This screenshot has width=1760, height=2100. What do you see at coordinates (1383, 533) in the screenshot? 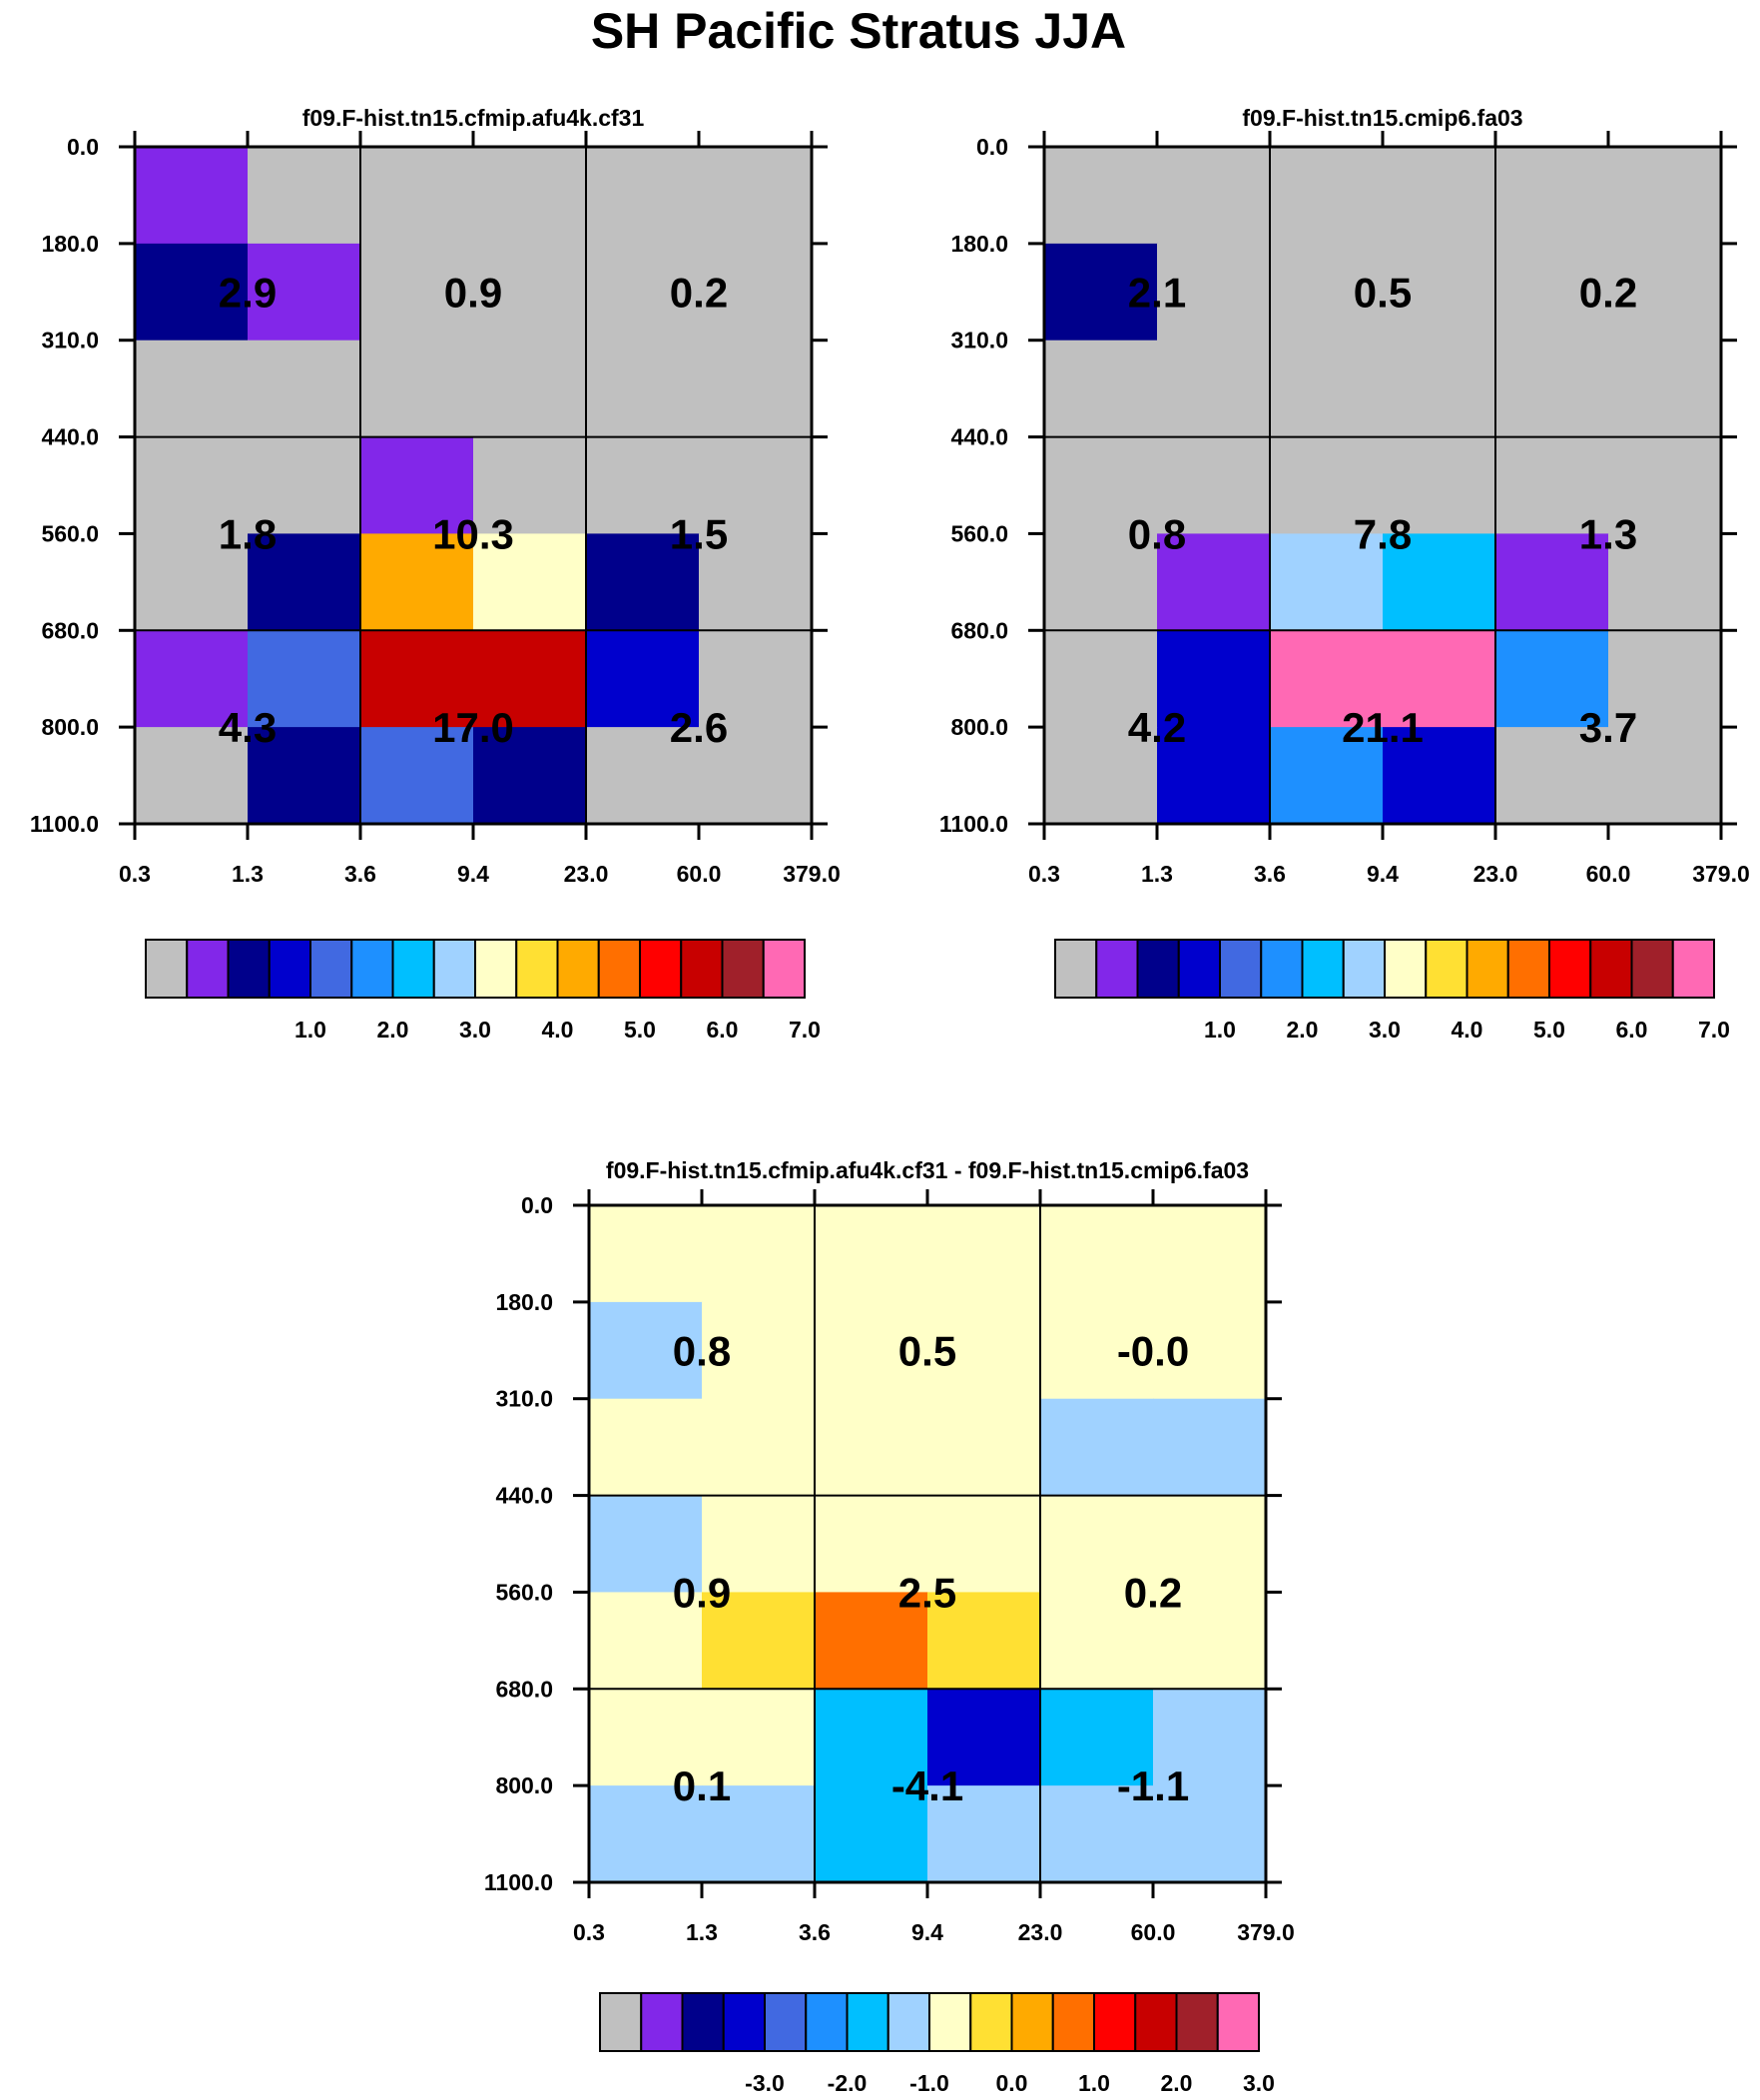
I see `block-value-label: 7.8` at bounding box center [1383, 533].